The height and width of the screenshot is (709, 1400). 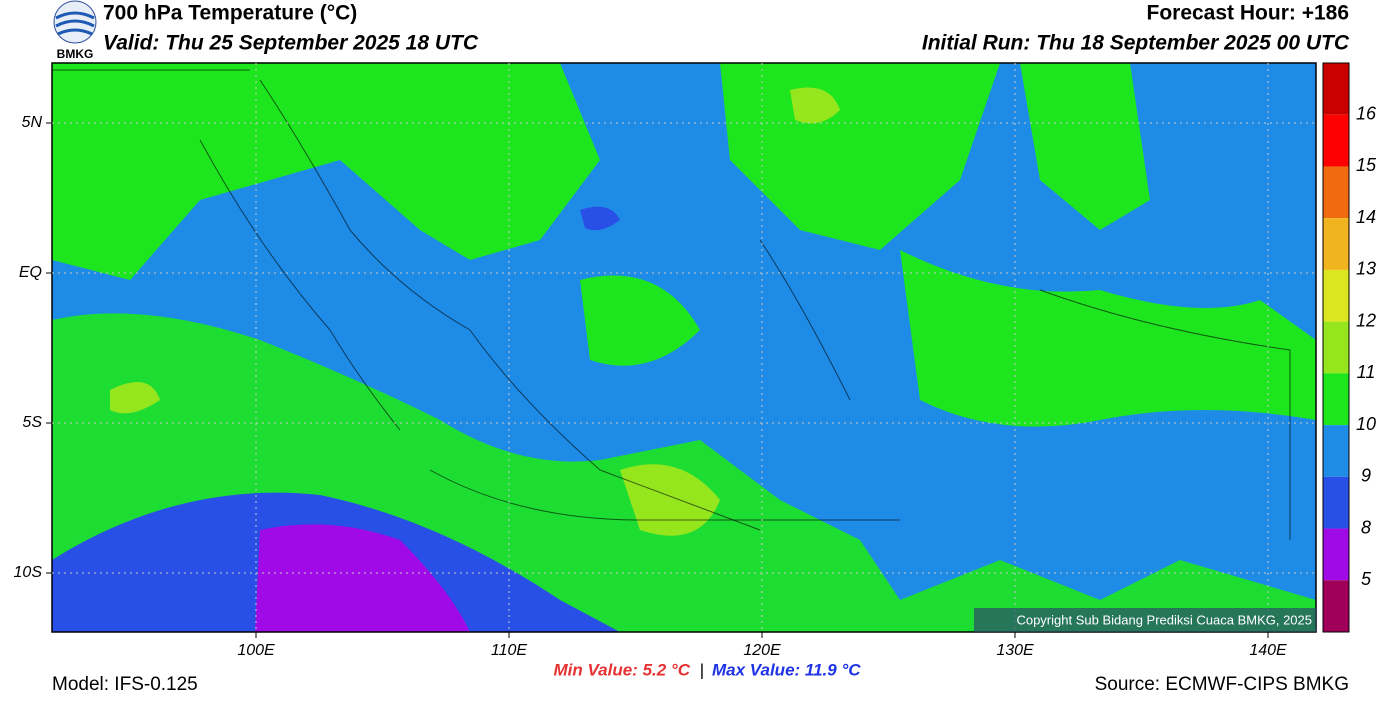 I want to click on valid-time: Valid: Thu 25 September 2025 18 UTC, so click(x=291, y=43).